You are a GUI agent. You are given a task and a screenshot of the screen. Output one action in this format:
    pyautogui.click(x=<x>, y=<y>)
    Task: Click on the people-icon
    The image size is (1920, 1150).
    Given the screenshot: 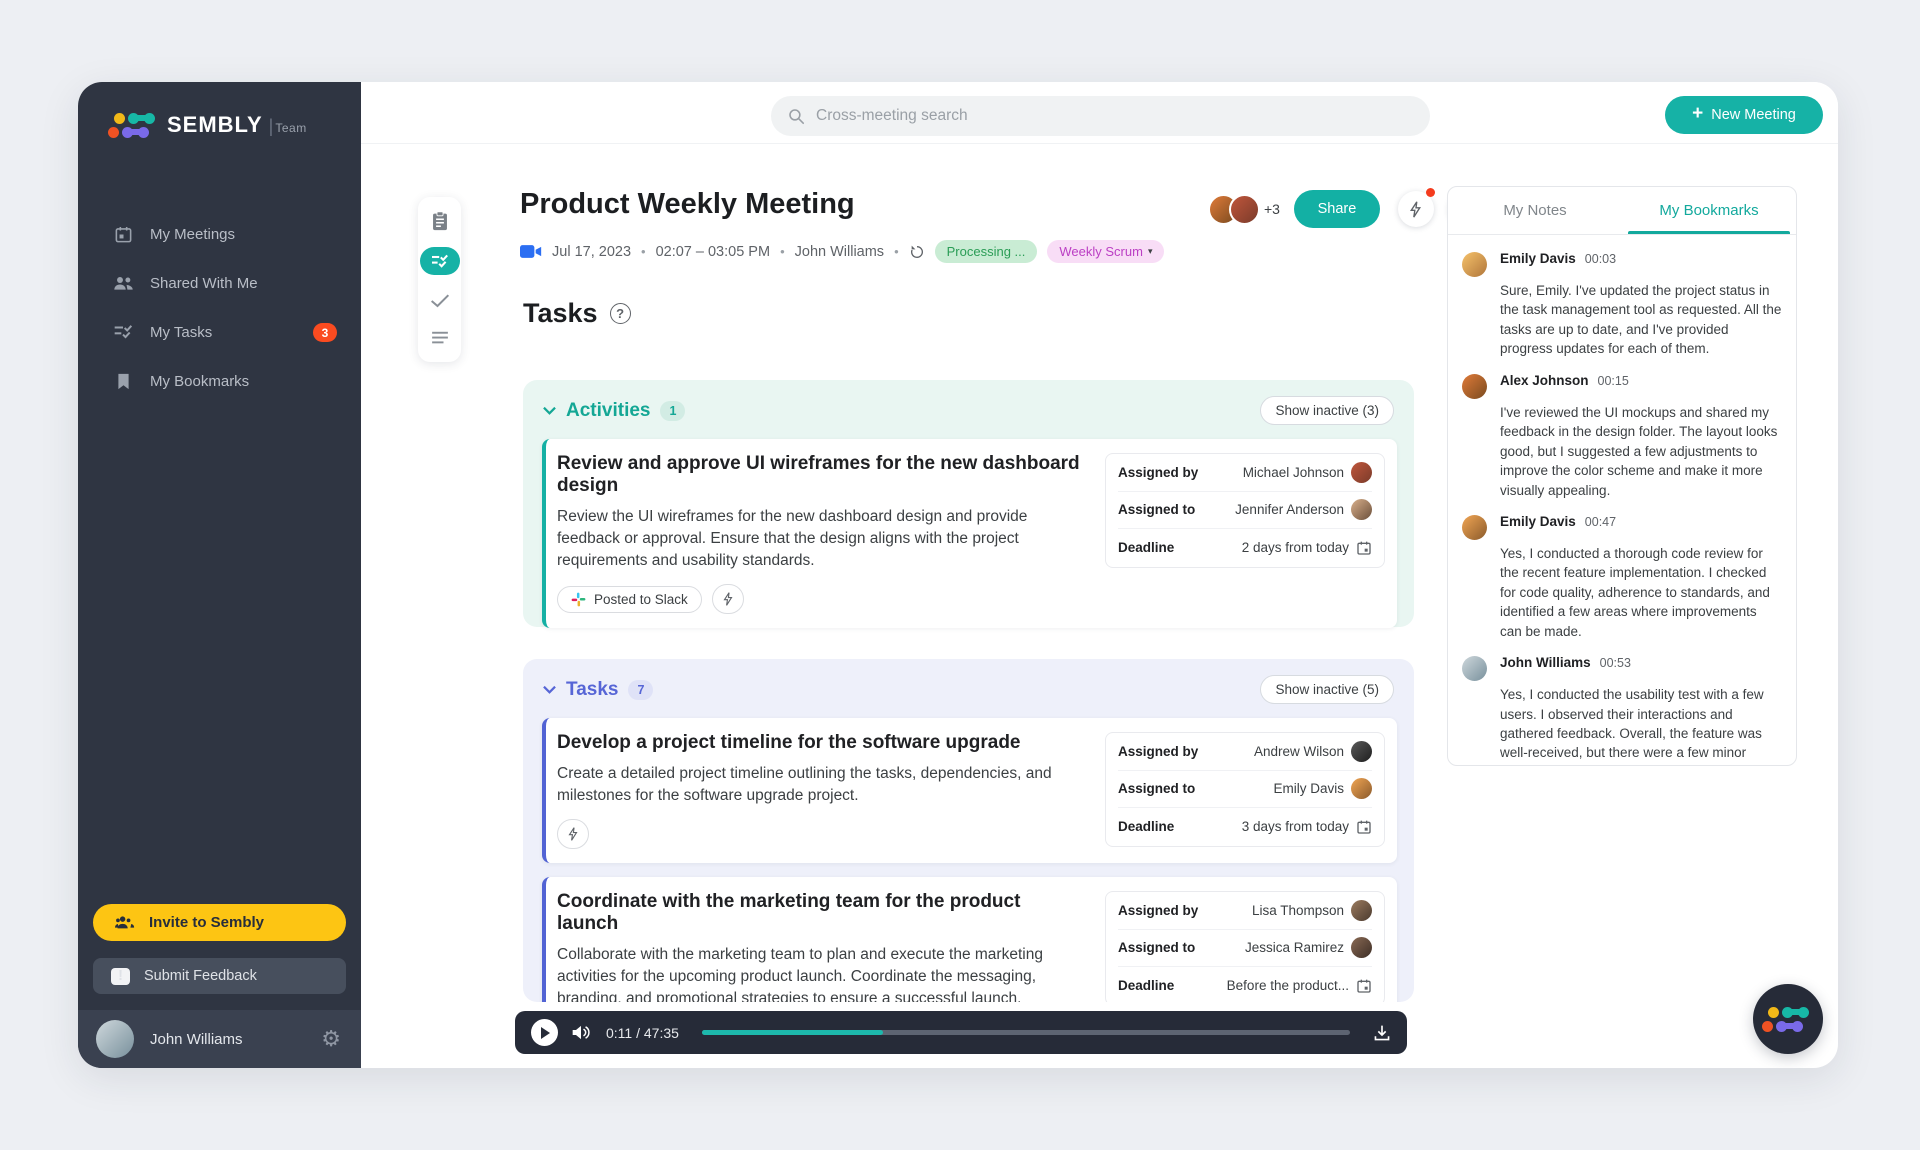 What is the action you would take?
    pyautogui.click(x=123, y=284)
    